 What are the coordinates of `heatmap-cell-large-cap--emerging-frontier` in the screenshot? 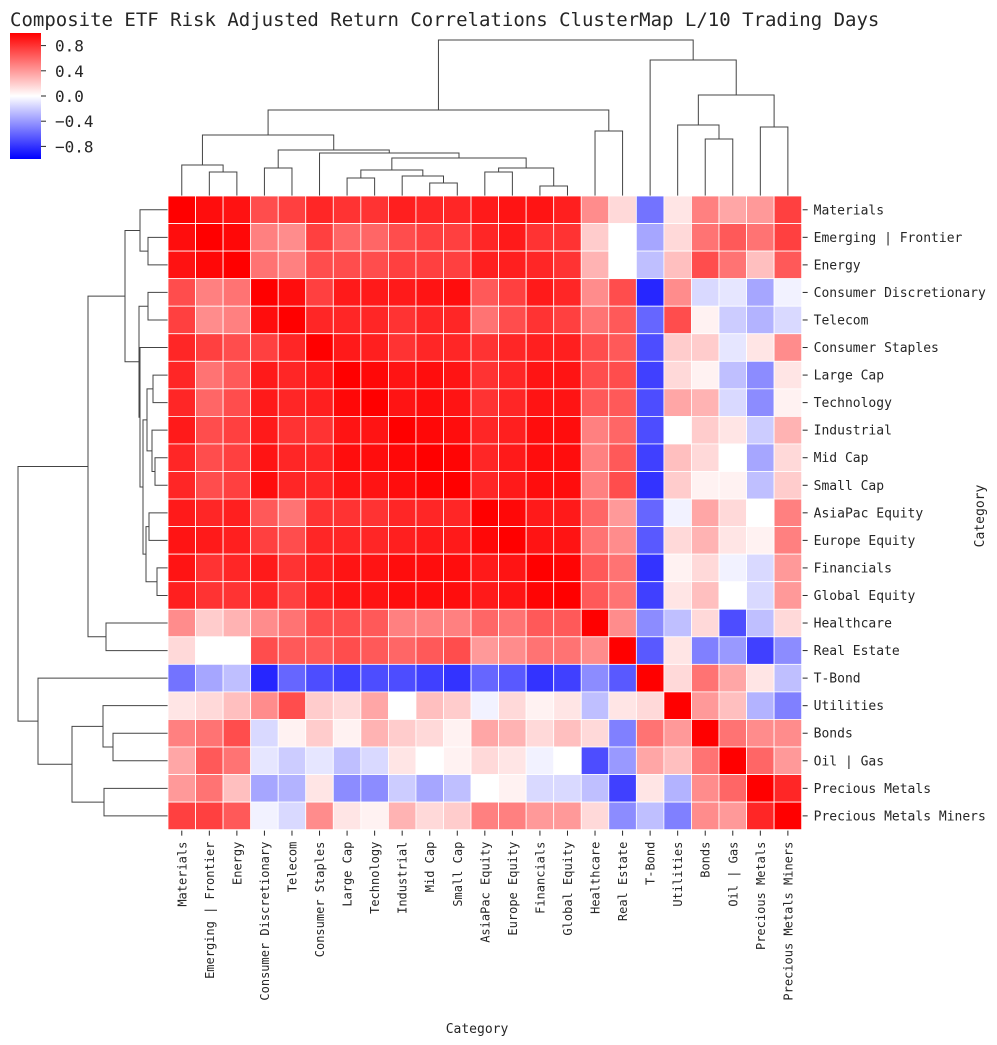 It's located at (209, 375).